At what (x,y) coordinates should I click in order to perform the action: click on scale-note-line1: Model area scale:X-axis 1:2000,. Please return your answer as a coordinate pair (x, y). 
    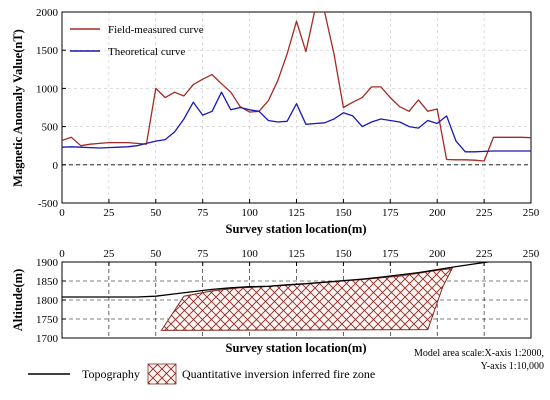
    Looking at the image, I should click on (479, 353).